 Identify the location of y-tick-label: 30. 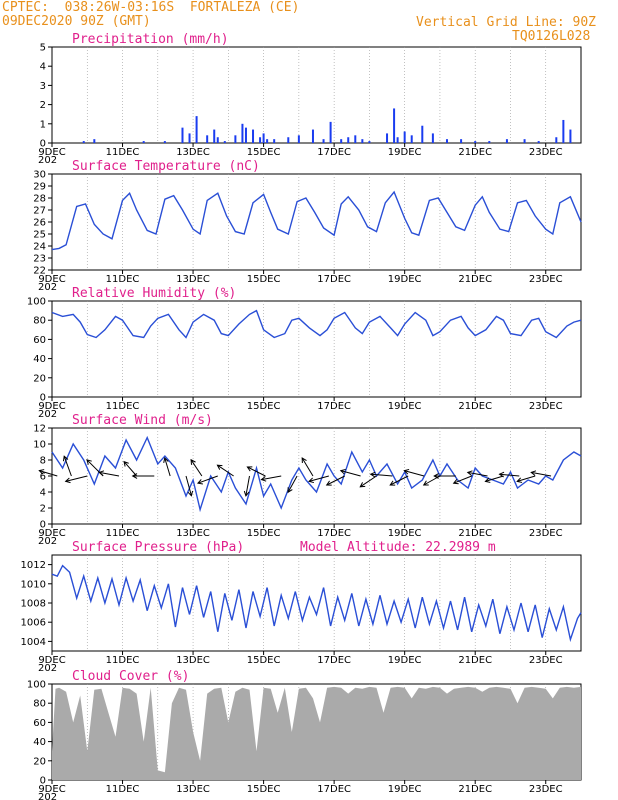
(39, 175).